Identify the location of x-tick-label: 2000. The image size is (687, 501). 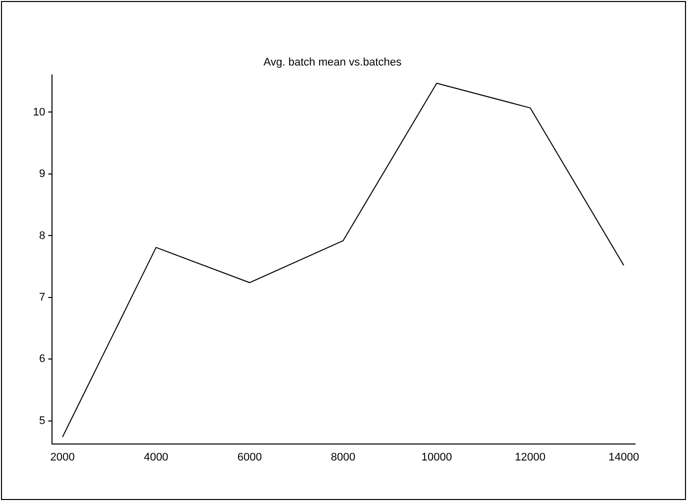
(62, 457).